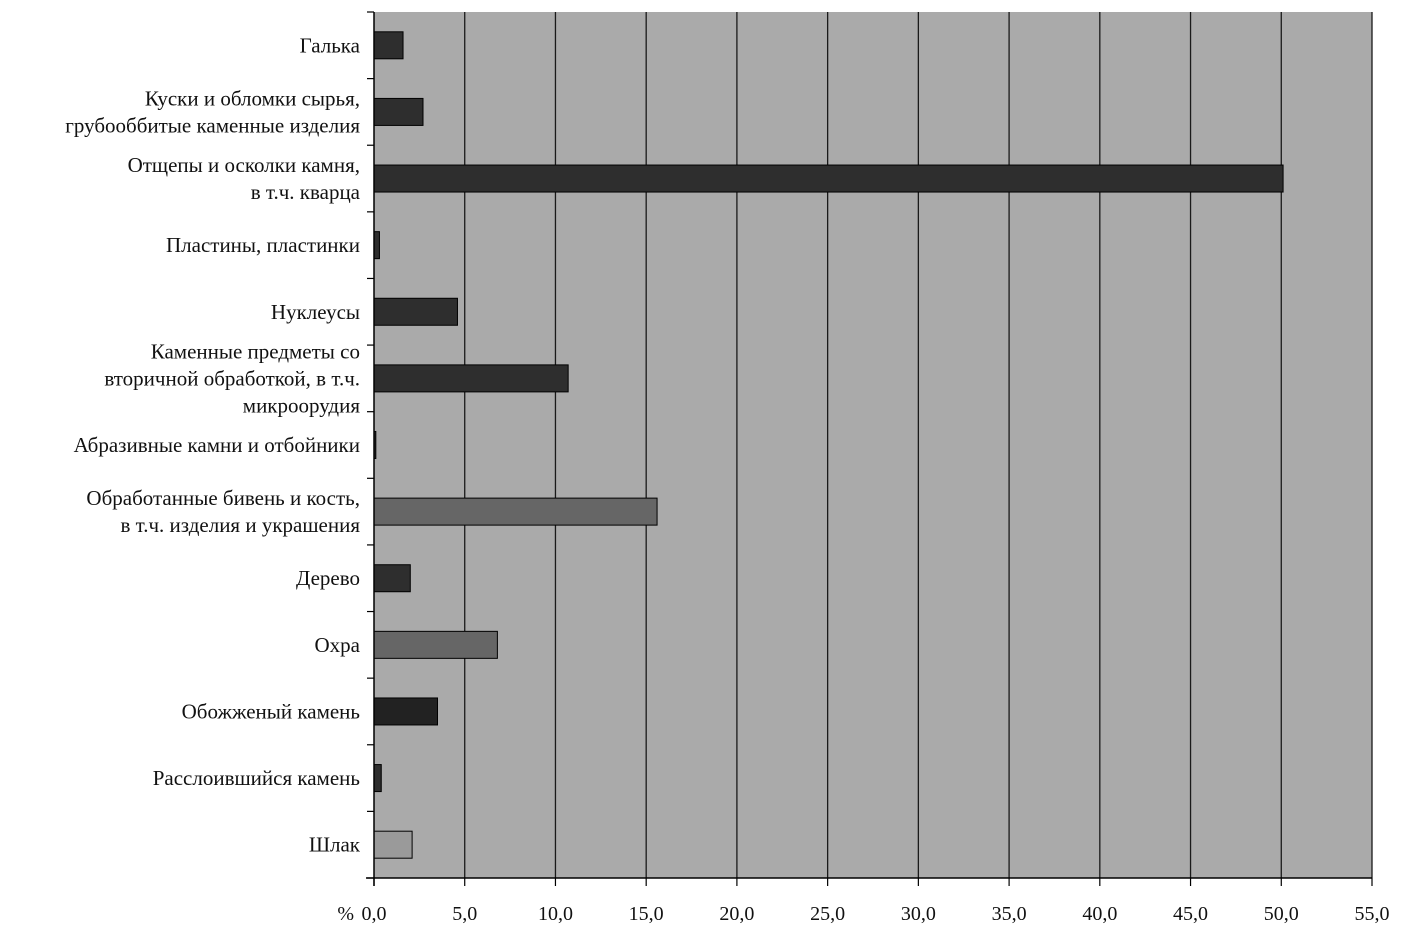 Image resolution: width=1418 pixels, height=929 pixels. What do you see at coordinates (736, 914) in the screenshot?
I see `x-tick-label-4: 20,0` at bounding box center [736, 914].